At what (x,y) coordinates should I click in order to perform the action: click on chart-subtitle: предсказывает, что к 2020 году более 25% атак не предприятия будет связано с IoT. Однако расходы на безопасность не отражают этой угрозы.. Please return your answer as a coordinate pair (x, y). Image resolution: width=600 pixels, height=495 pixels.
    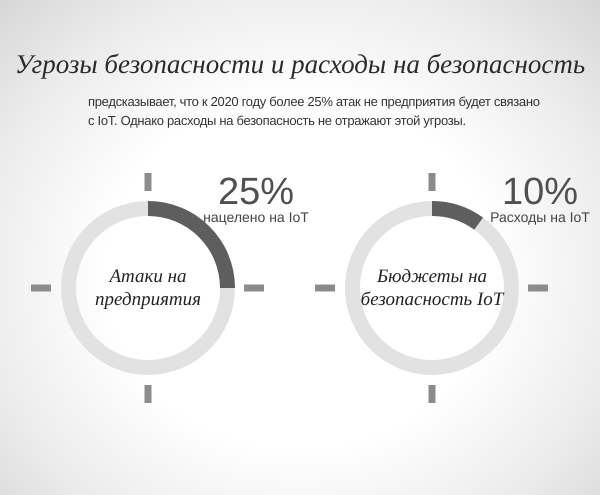
    Looking at the image, I should click on (314, 111).